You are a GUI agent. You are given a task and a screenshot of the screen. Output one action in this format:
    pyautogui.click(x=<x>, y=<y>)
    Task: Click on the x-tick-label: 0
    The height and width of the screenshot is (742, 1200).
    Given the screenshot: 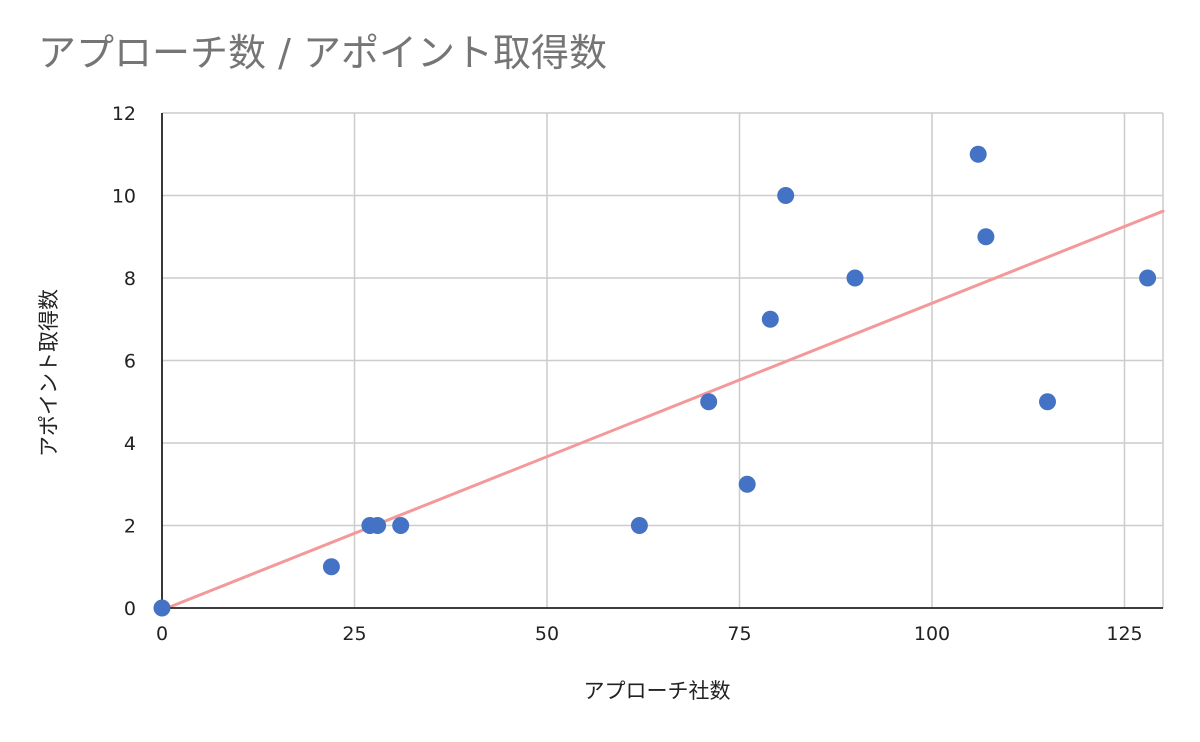 What is the action you would take?
    pyautogui.click(x=162, y=634)
    